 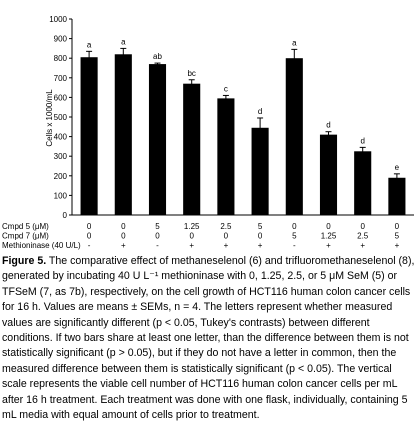 I want to click on y-tick-label: 900, so click(x=61, y=39).